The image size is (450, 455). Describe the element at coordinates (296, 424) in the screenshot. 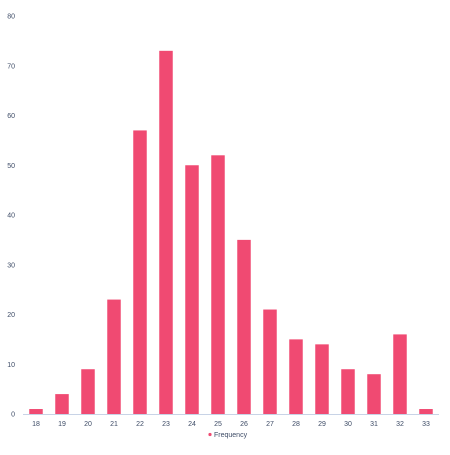

I see `x-tick-label: 28` at that location.